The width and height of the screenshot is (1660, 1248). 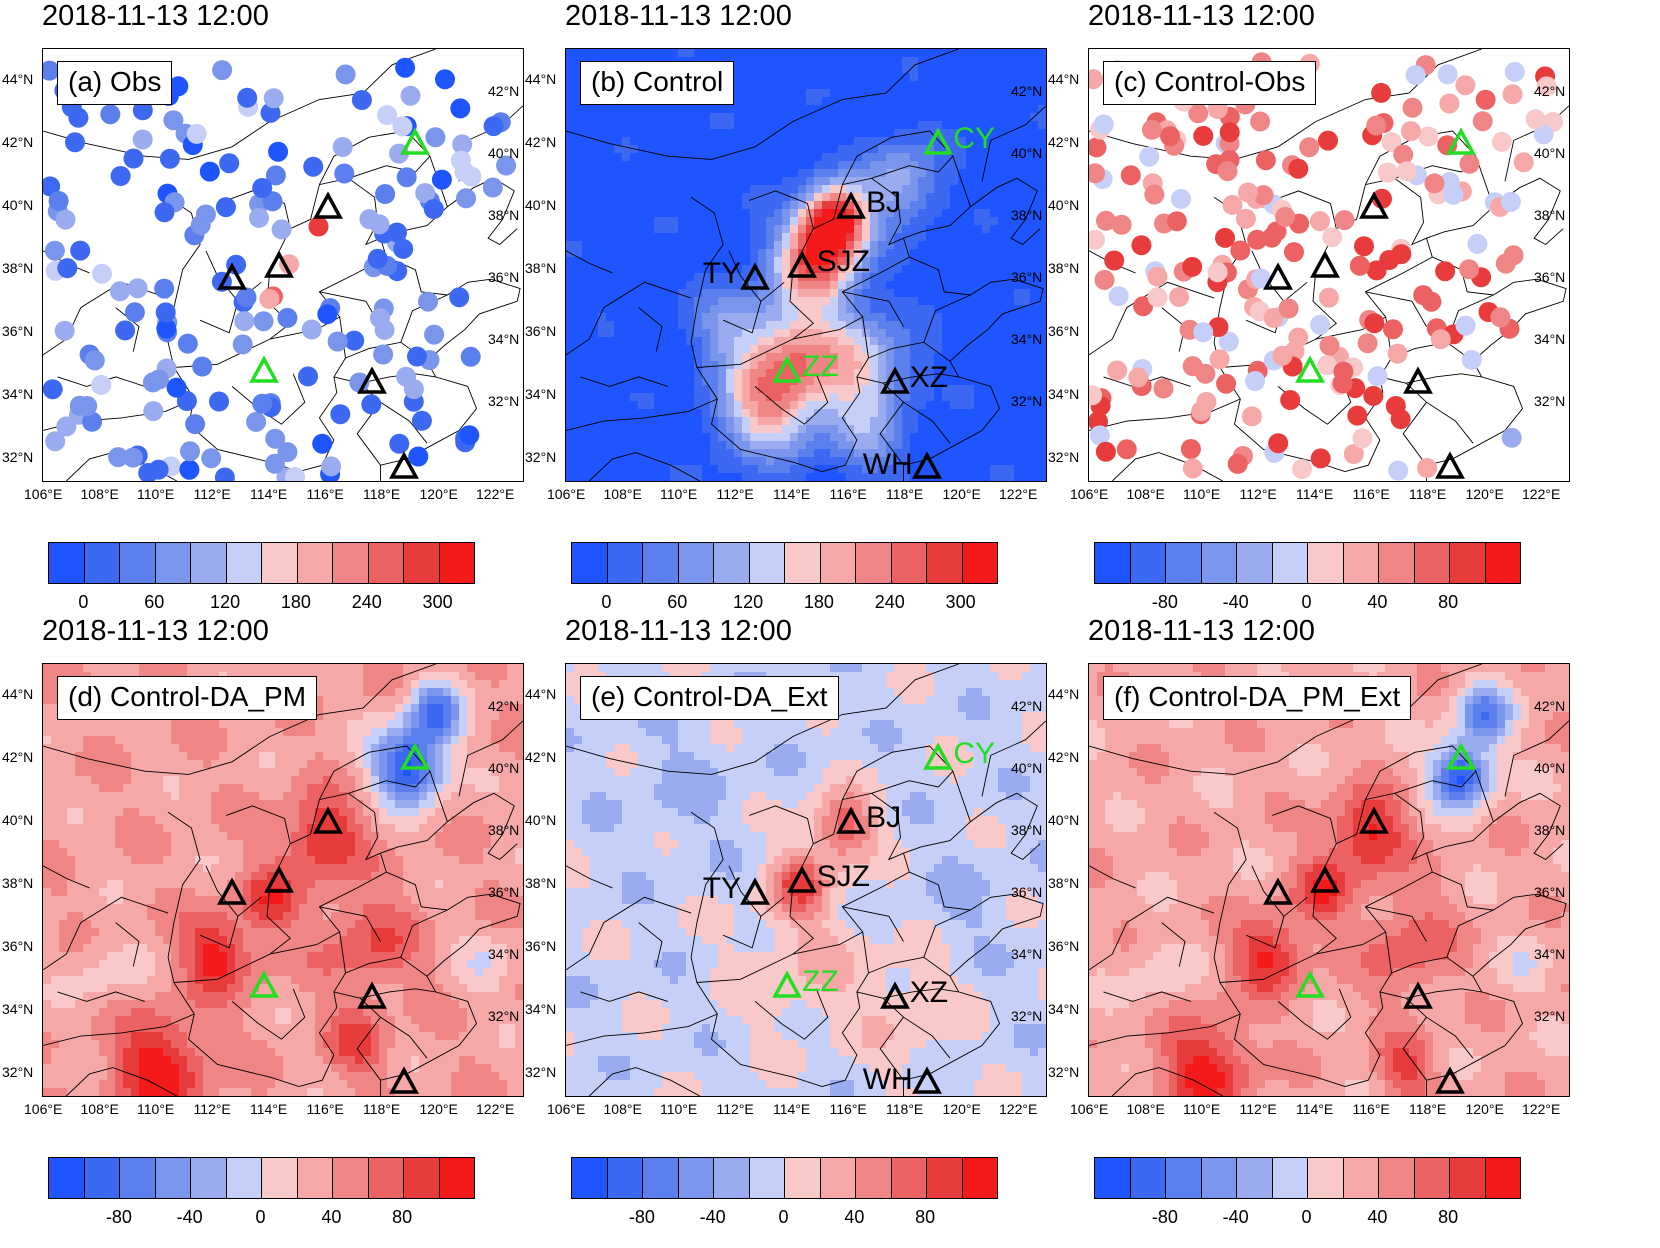 What do you see at coordinates (43, 494) in the screenshot?
I see `lon-tick-label: 106°E` at bounding box center [43, 494].